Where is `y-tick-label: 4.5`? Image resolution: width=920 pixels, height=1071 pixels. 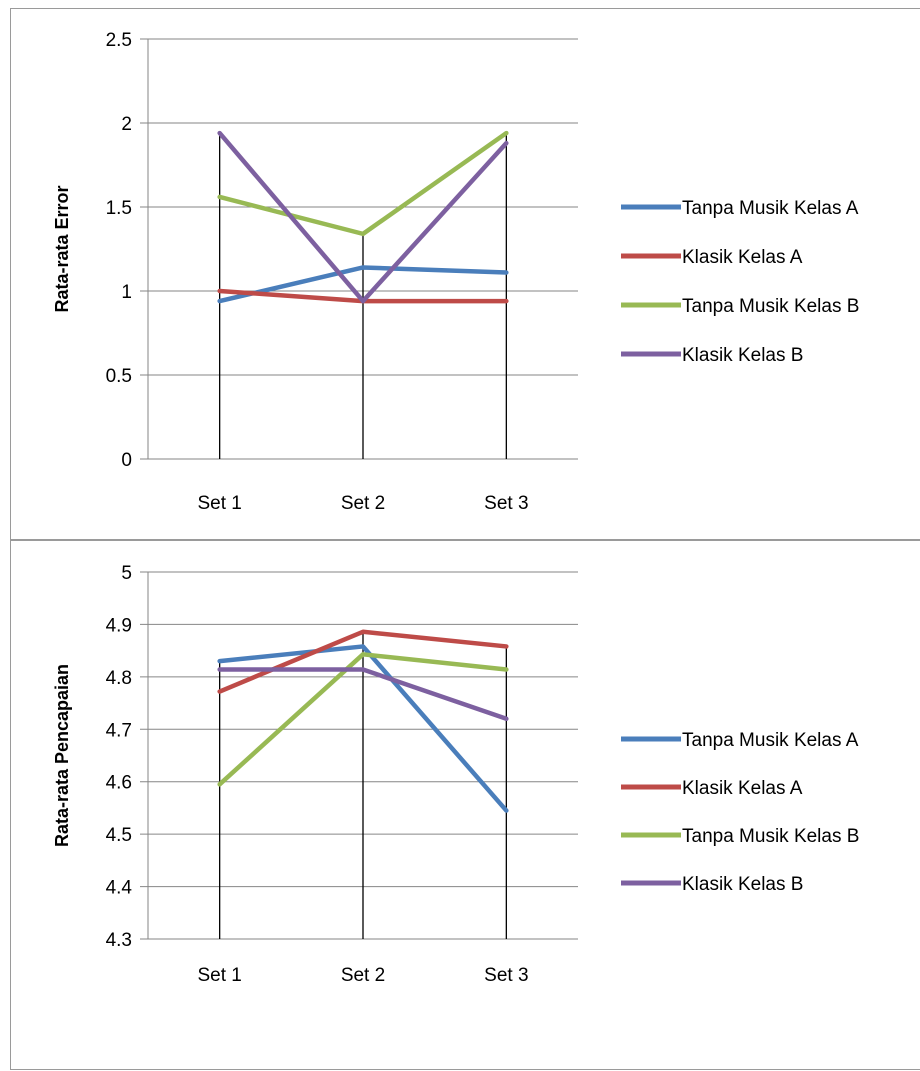 y-tick-label: 4.5 is located at coordinates (119, 835).